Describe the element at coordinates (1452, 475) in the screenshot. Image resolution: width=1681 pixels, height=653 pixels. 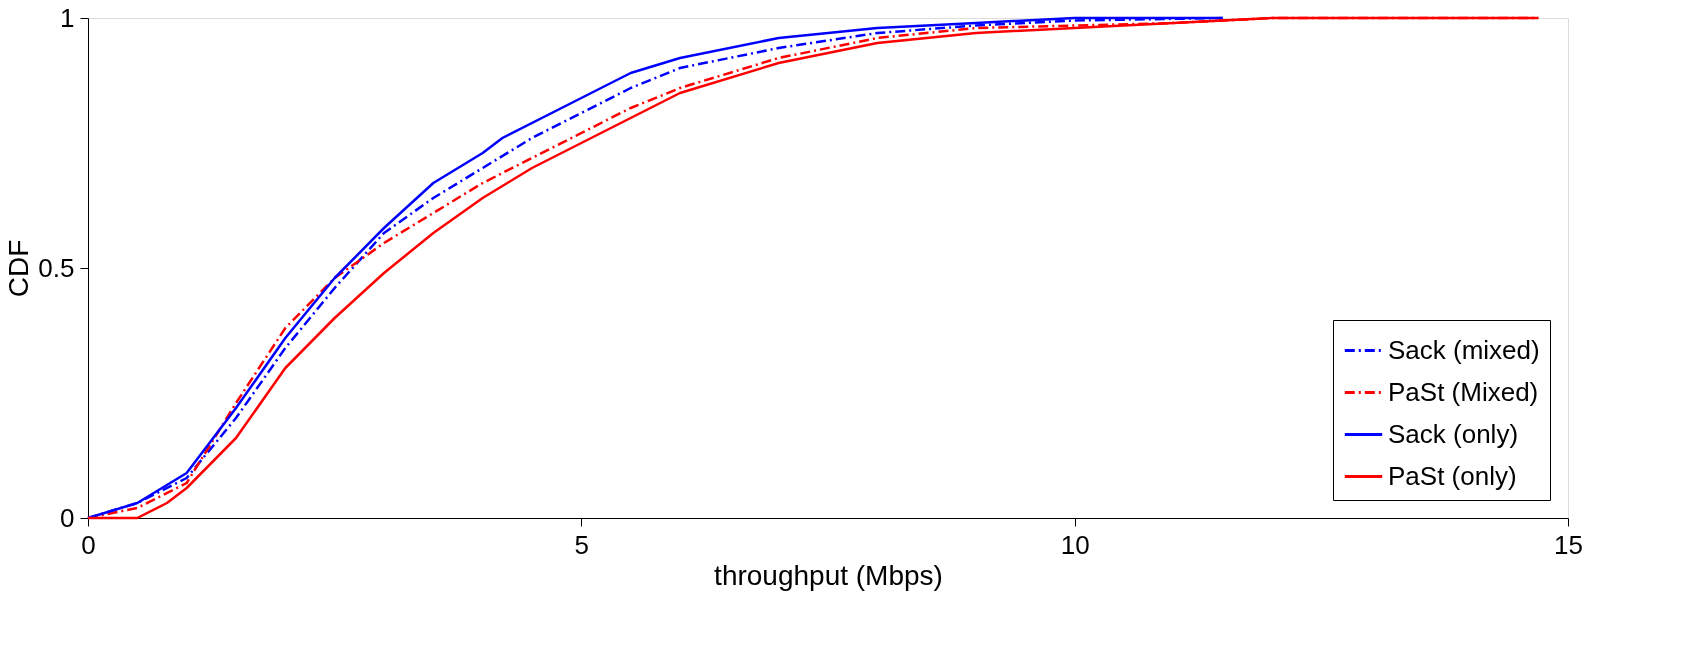
I see `legend-label: PaSt (only)` at that location.